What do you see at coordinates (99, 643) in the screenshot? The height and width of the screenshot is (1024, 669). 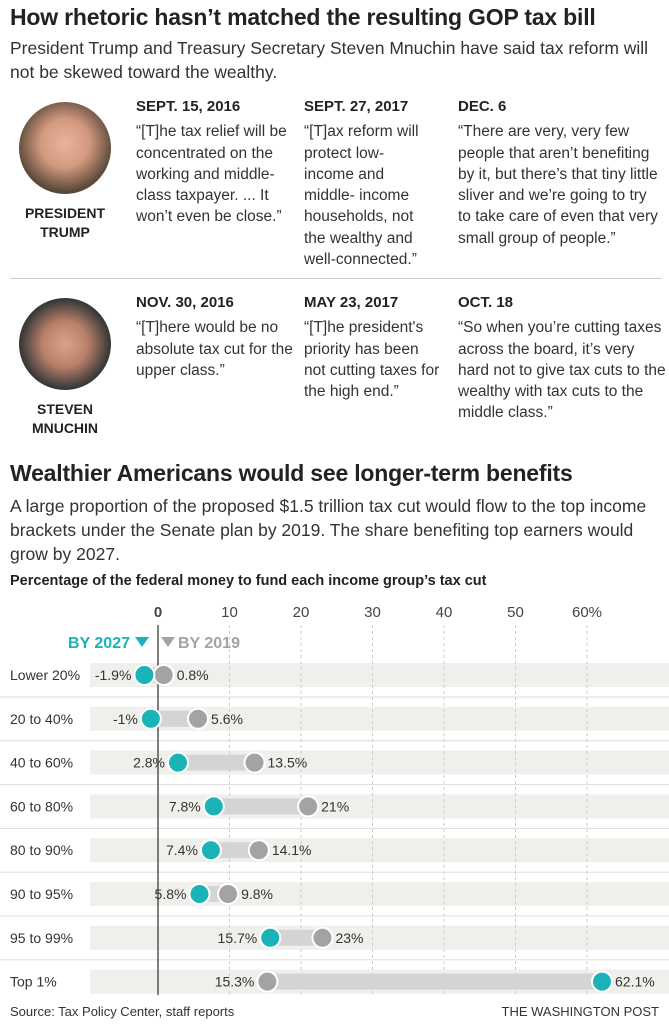 I see `legend-2027: BY 2027` at bounding box center [99, 643].